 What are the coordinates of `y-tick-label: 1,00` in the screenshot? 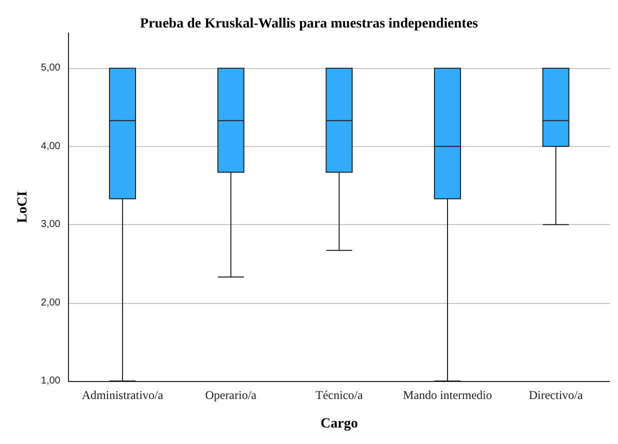 It's located at (50, 381).